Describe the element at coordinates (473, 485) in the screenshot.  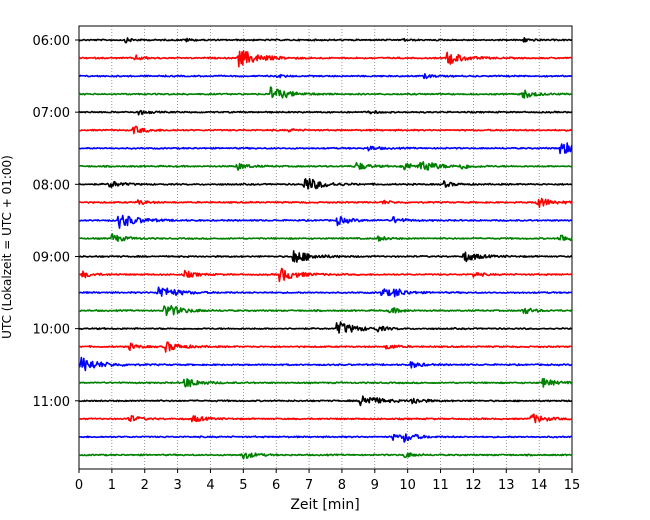
I see `x-tick-label: 12` at that location.